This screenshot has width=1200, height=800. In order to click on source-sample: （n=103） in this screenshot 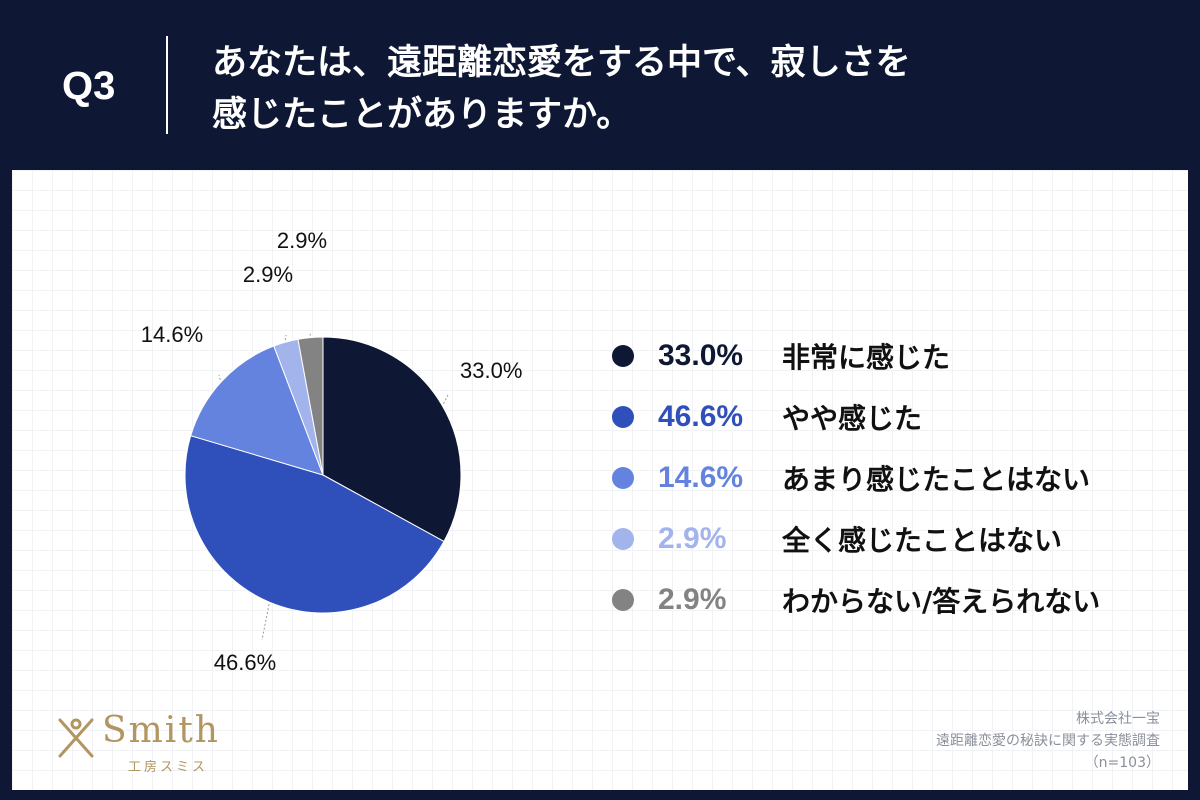, I will do `click(1122, 763)`.